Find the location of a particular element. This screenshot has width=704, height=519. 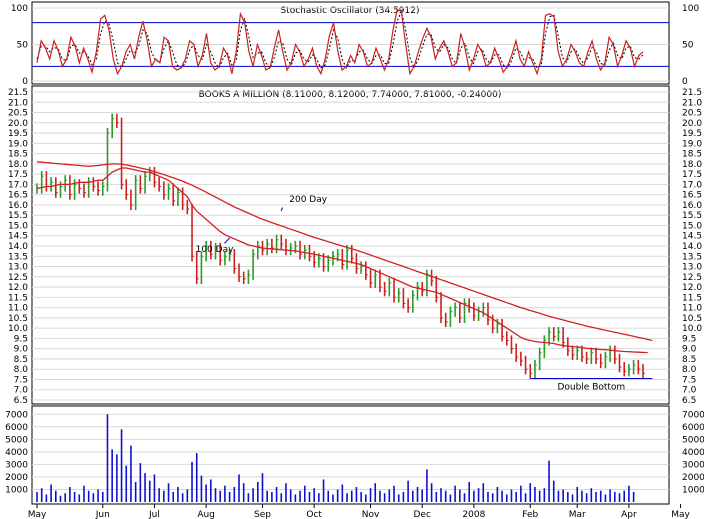

price-tick-label-right: 17.5 is located at coordinates (692, 175).